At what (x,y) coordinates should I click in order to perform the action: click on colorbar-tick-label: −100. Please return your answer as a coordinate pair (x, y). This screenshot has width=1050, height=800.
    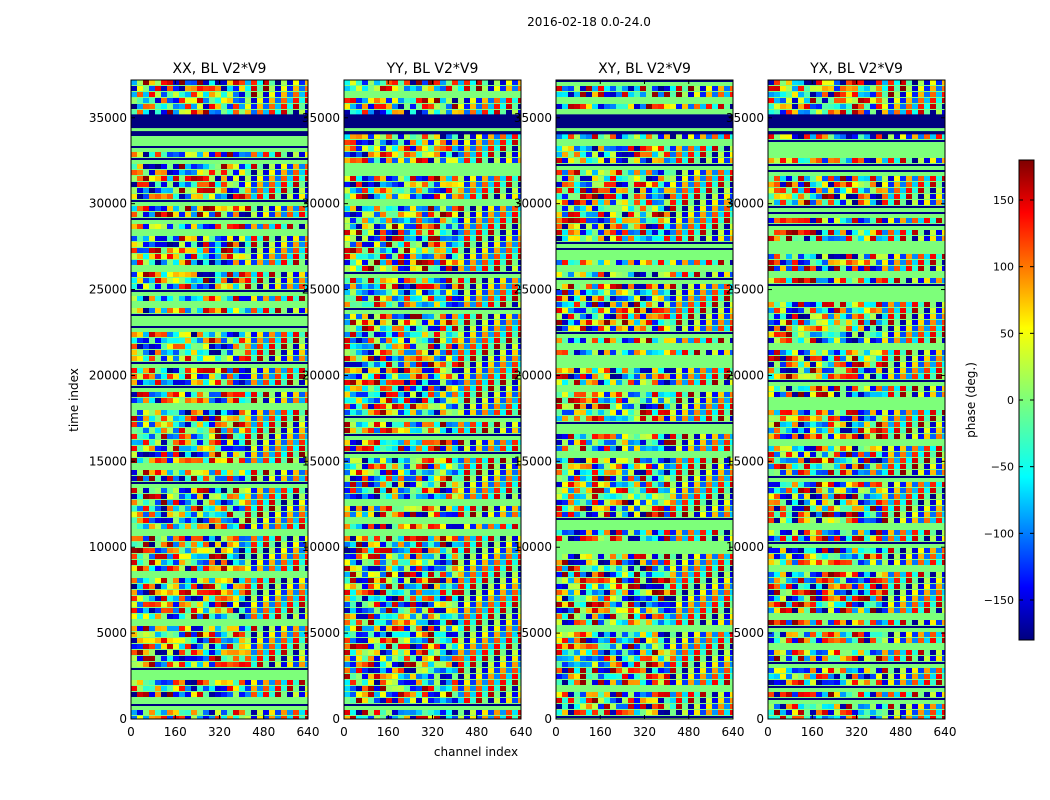
    Looking at the image, I should click on (999, 533).